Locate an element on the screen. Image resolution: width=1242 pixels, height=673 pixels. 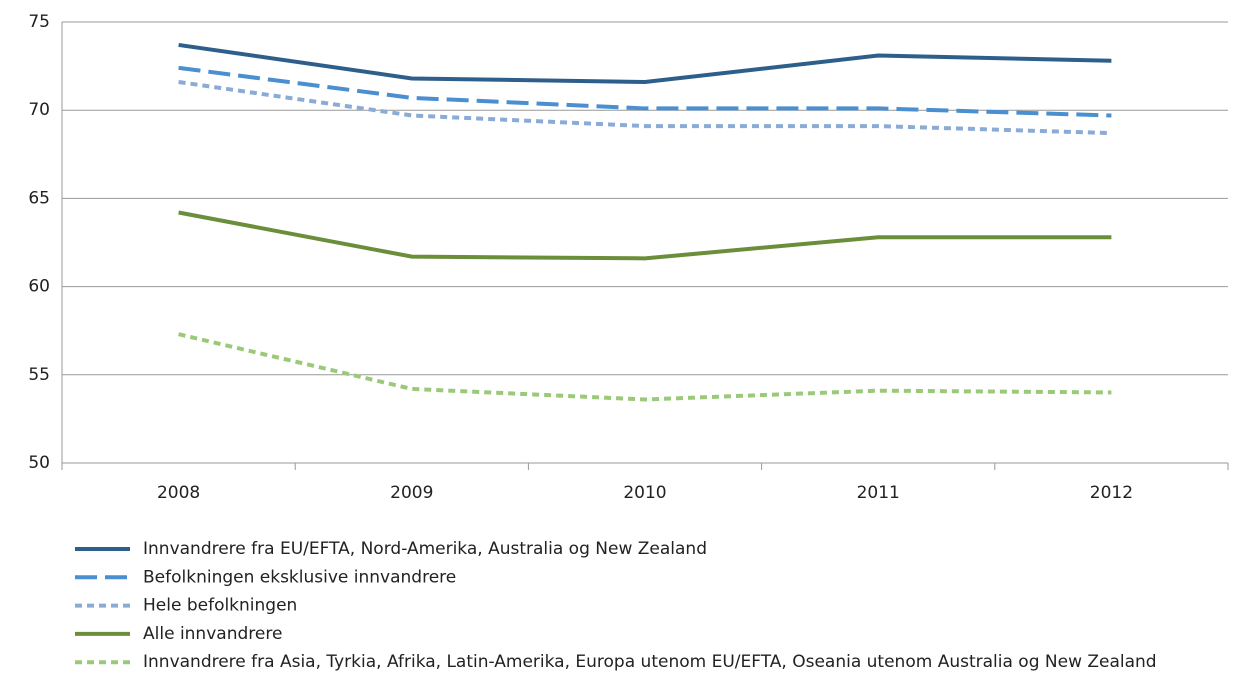
x-tick-label: 2011 is located at coordinates (878, 493).